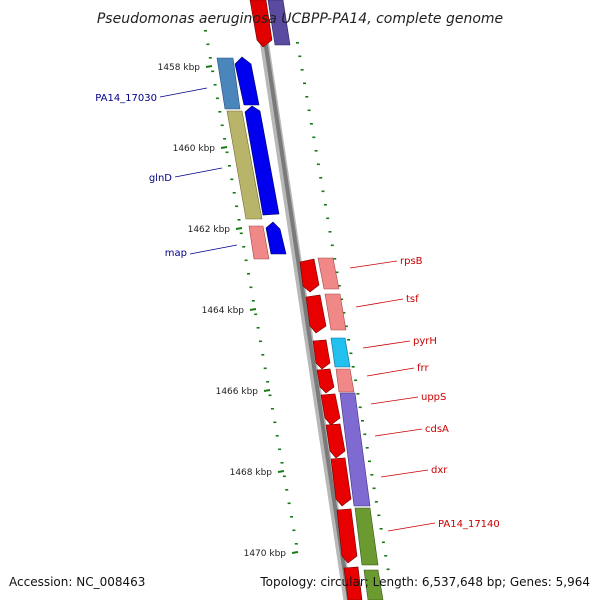  What do you see at coordinates (179, 68) in the screenshot?
I see `kbp-label: 1458 kbp` at bounding box center [179, 68].